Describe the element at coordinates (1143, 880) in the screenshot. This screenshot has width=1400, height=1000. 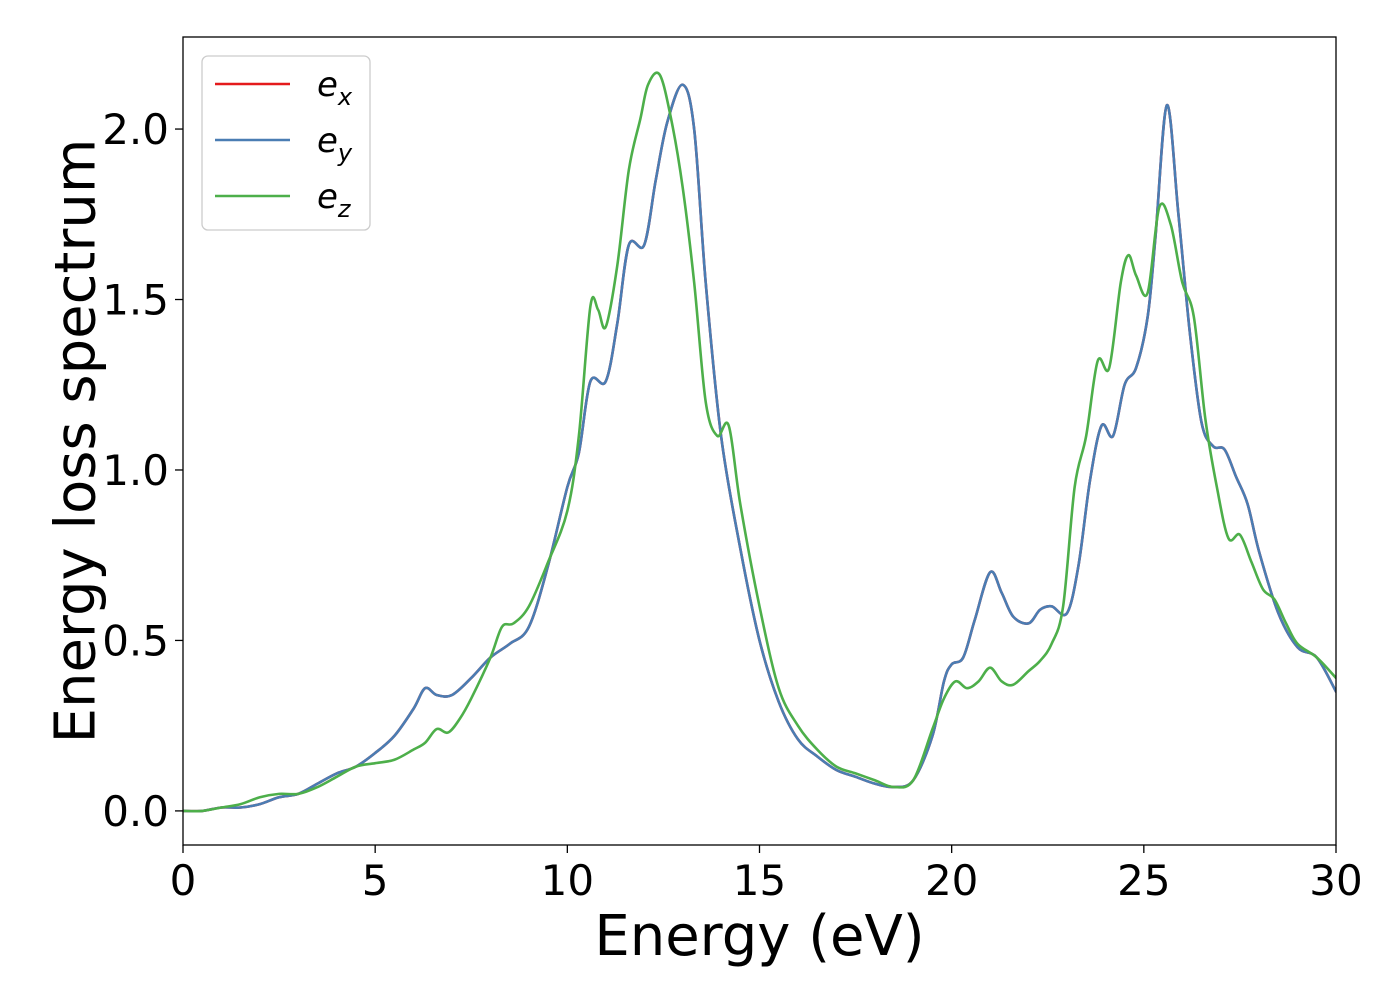
I see `x-tick-label: 25` at that location.